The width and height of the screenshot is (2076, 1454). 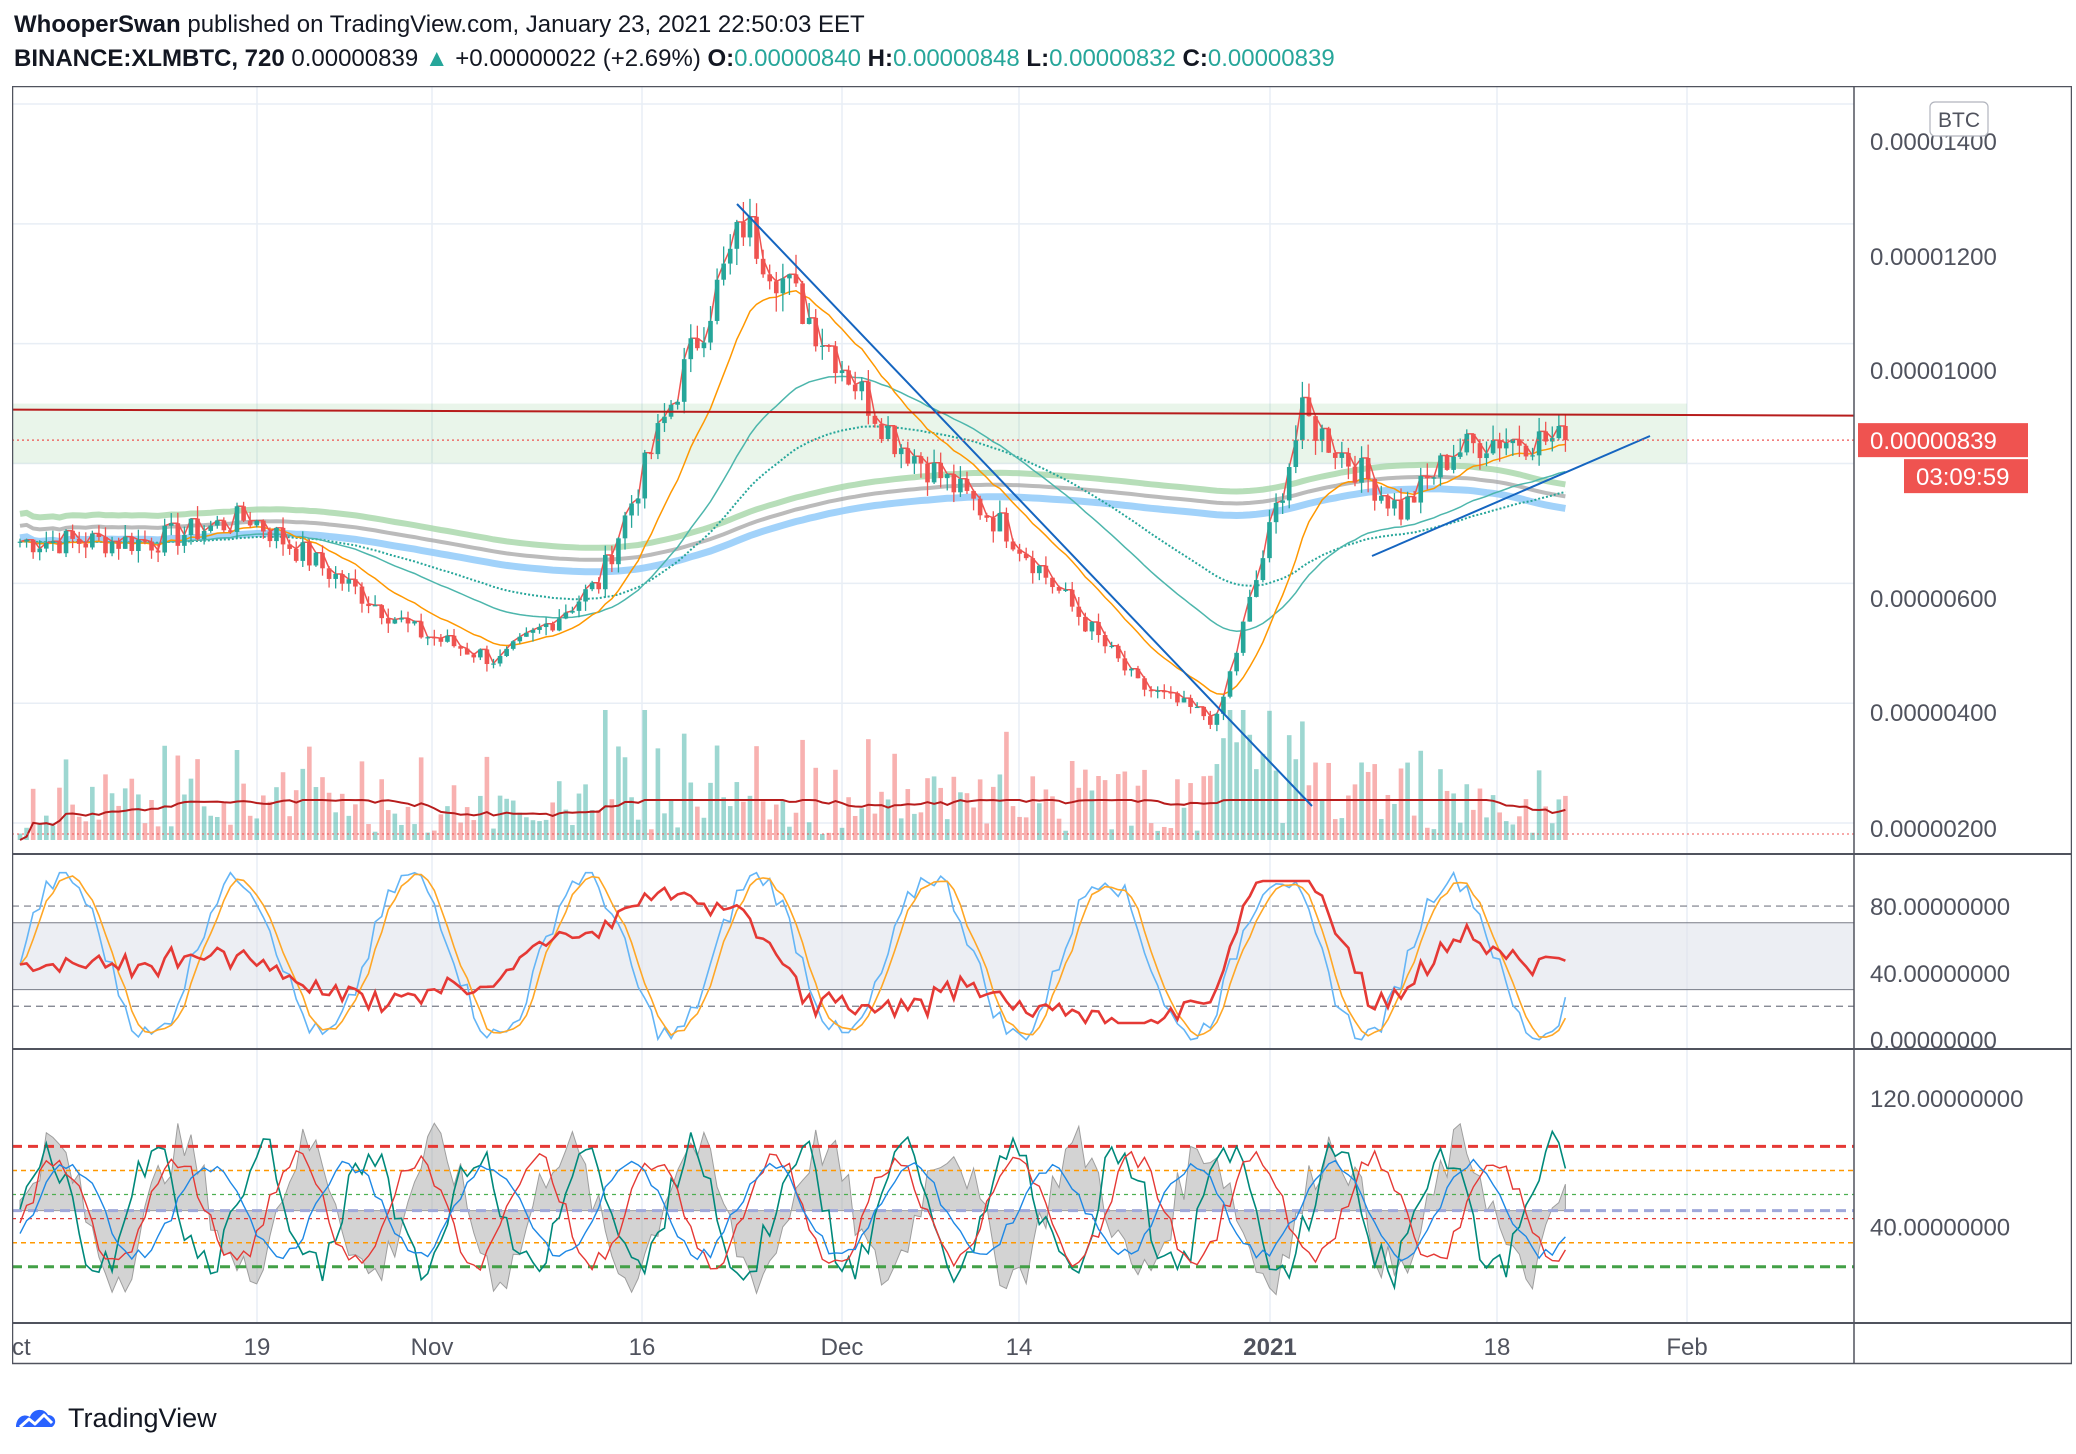 What do you see at coordinates (956, 58) in the screenshot?
I see `high-value: 0.00000848` at bounding box center [956, 58].